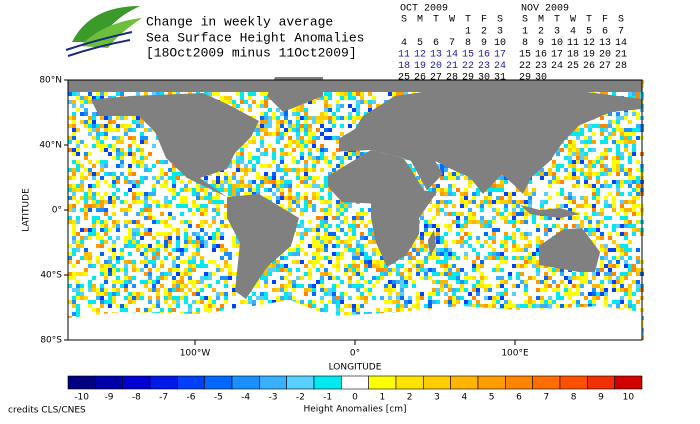  I want to click on day: 26, so click(589, 66).